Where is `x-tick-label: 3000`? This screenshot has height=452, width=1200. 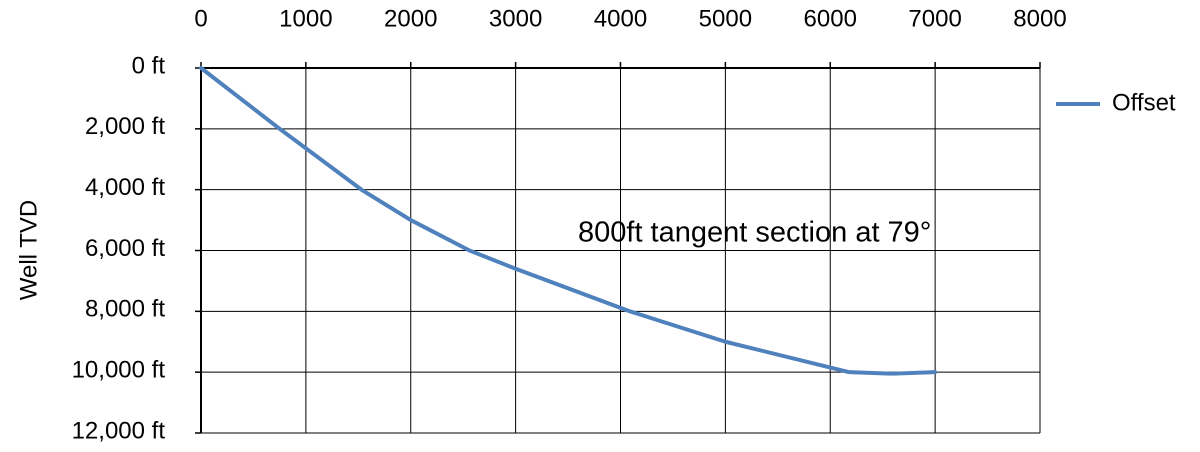
x-tick-label: 3000 is located at coordinates (515, 18).